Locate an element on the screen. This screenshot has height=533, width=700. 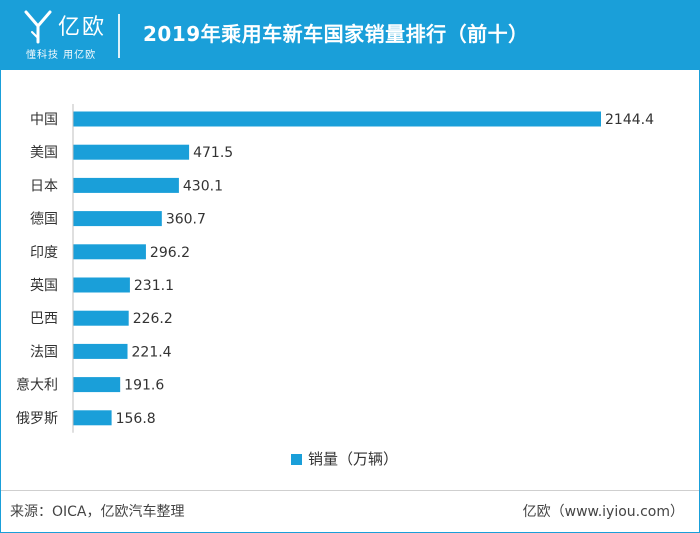
legend-label: 销量（万辆） is located at coordinates (353, 459).